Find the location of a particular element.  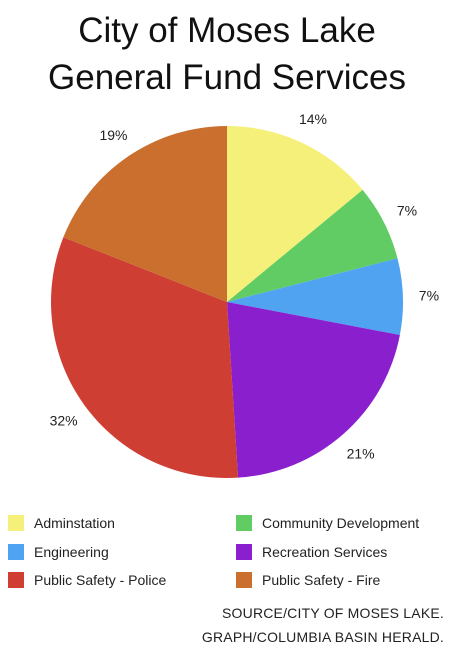

pie-label-public-safety-fire: 19% is located at coordinates (113, 135).